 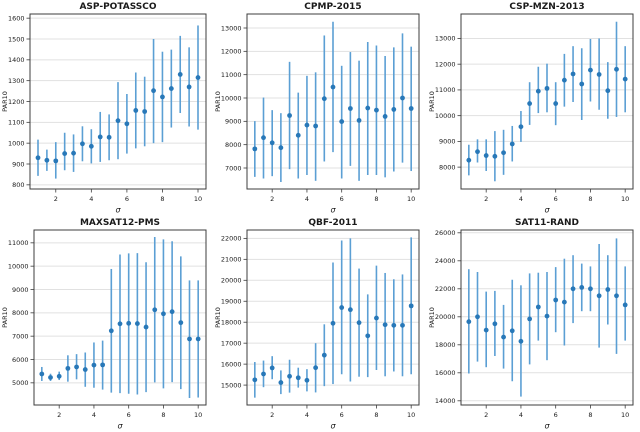 I want to click on y-tick-label: 1600, so click(x=16, y=18).